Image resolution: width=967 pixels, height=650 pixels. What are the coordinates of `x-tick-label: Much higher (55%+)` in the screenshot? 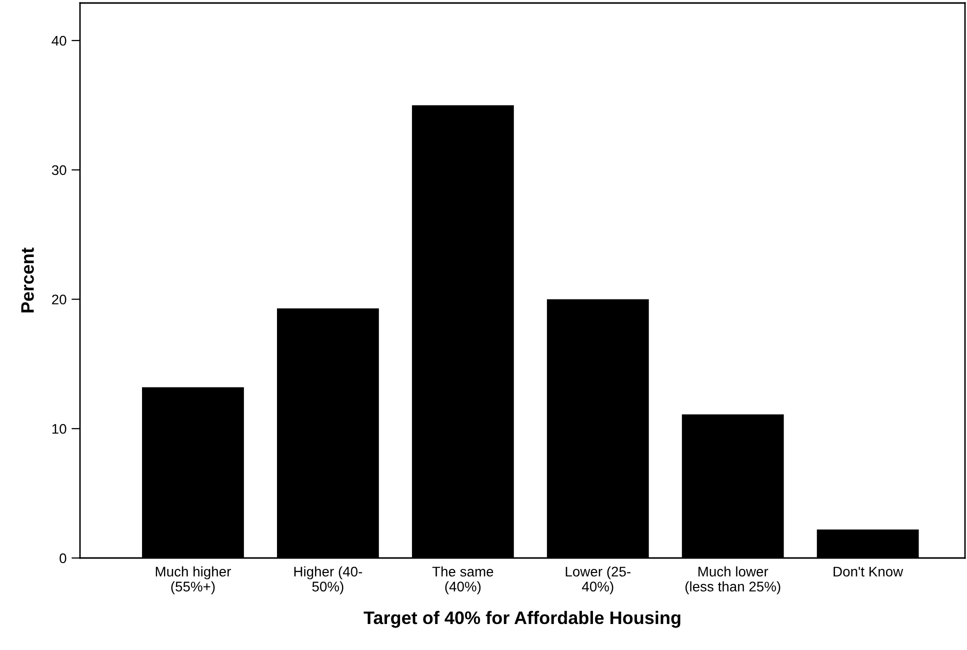 It's located at (193, 580).